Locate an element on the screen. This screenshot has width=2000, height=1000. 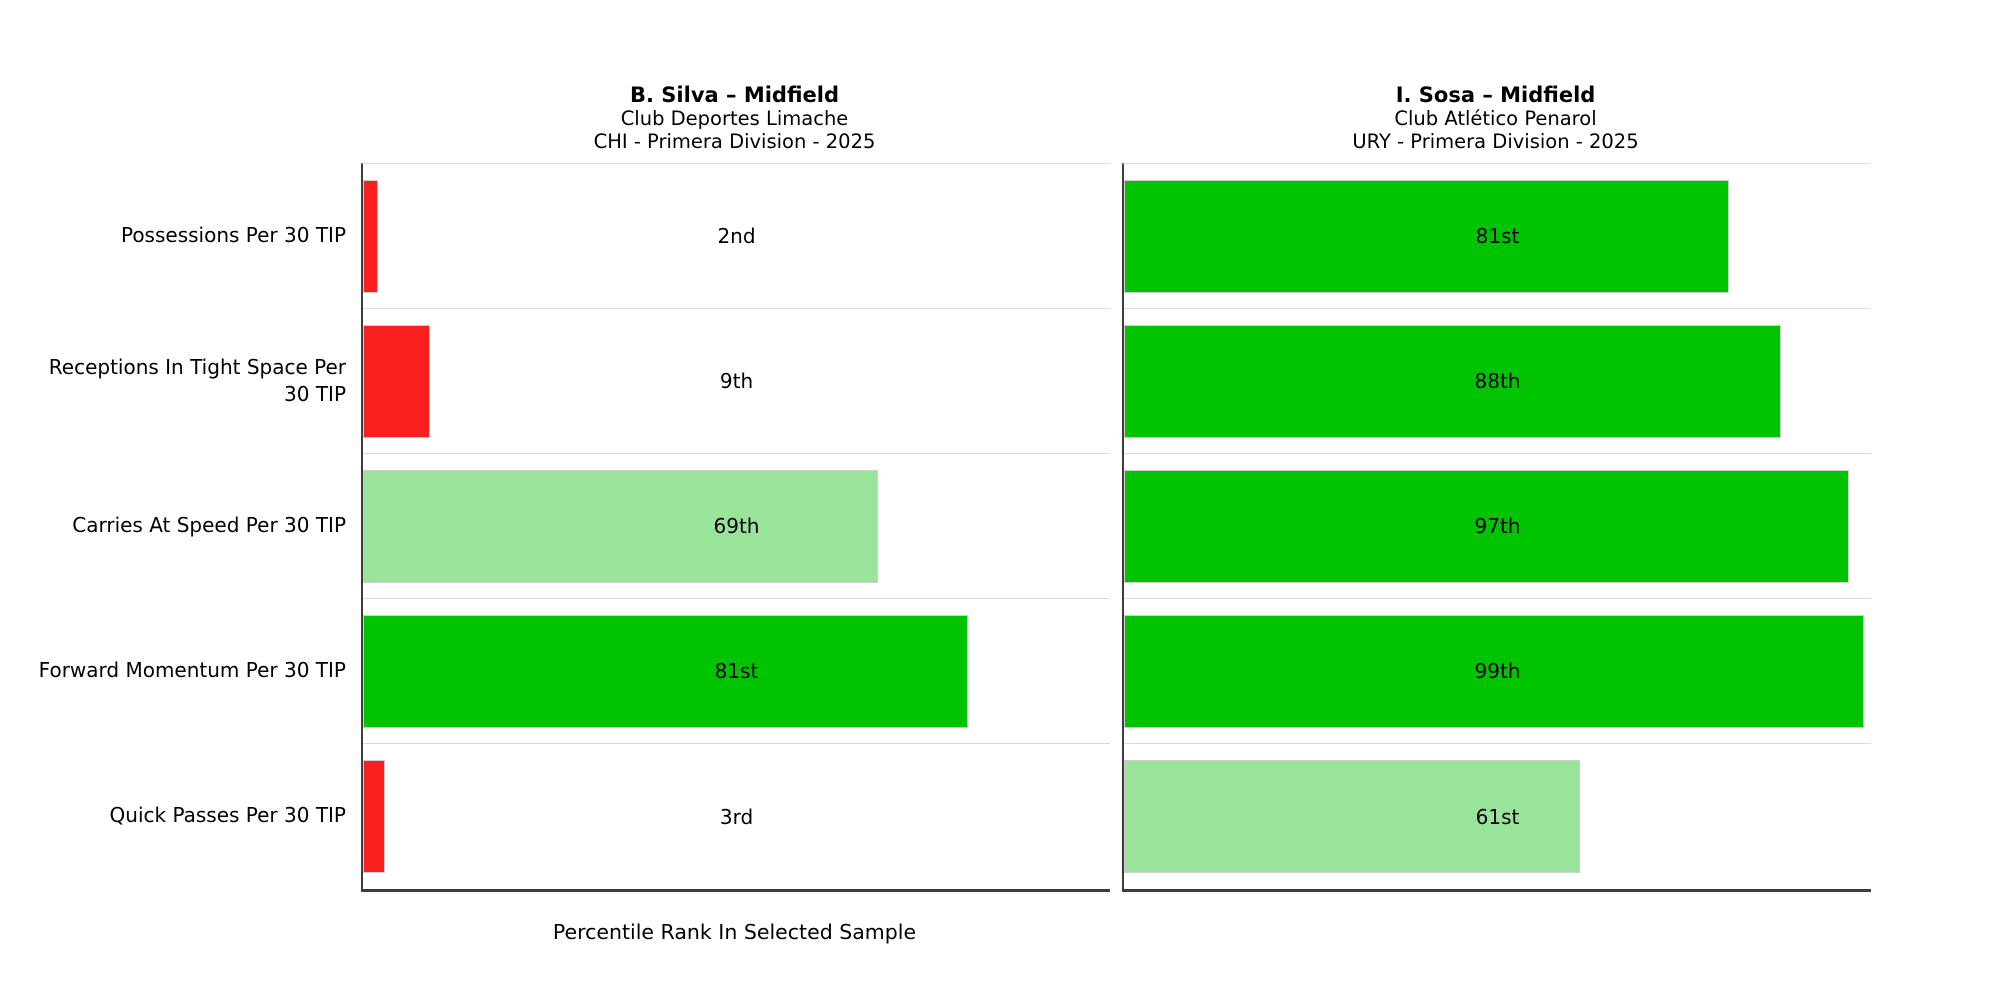
right-club-subtitle: Club Atlético Penarol is located at coordinates (1495, 118).